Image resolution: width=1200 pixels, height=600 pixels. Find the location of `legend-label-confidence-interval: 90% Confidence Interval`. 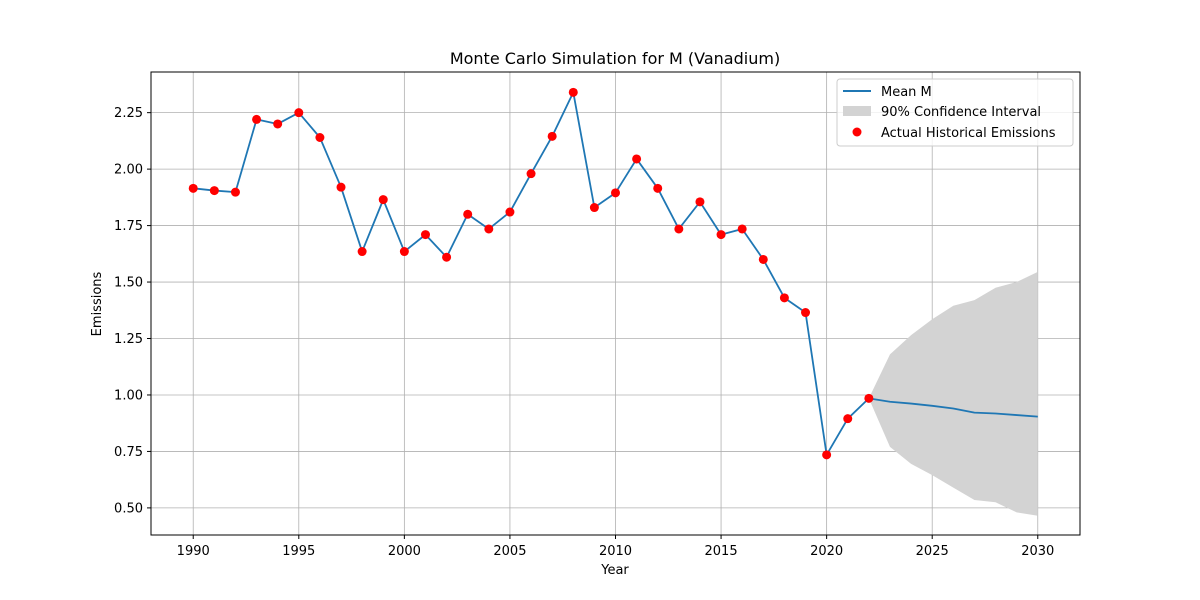

legend-label-confidence-interval: 90% Confidence Interval is located at coordinates (961, 112).